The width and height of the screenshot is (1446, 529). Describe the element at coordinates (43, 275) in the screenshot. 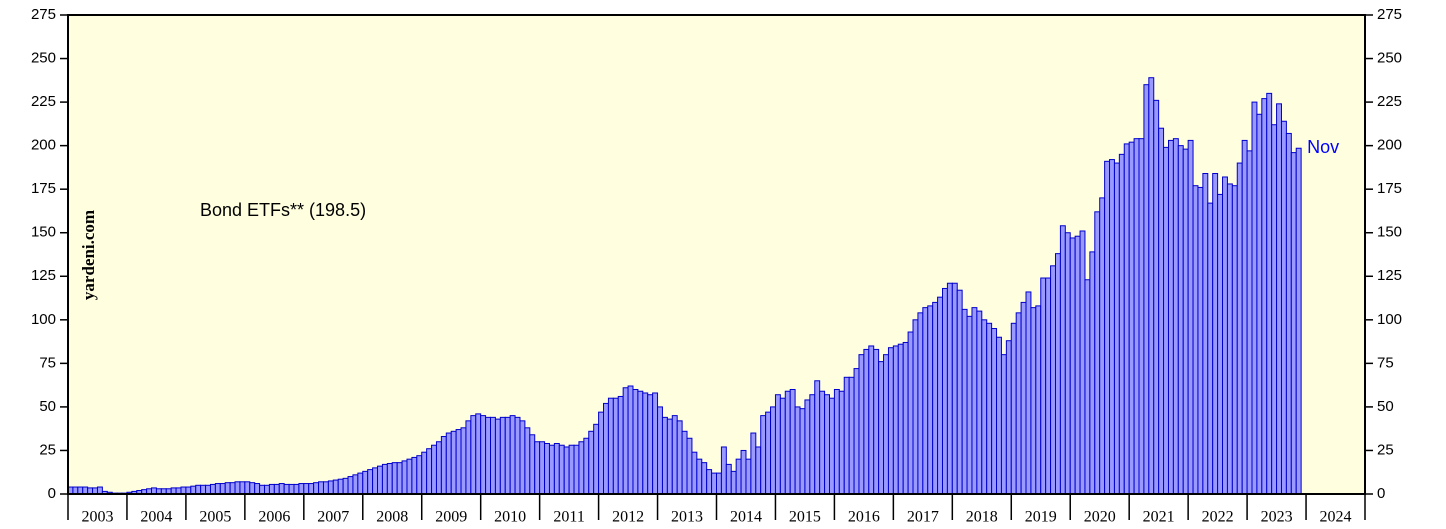

I see `y-tick-label: 125` at that location.